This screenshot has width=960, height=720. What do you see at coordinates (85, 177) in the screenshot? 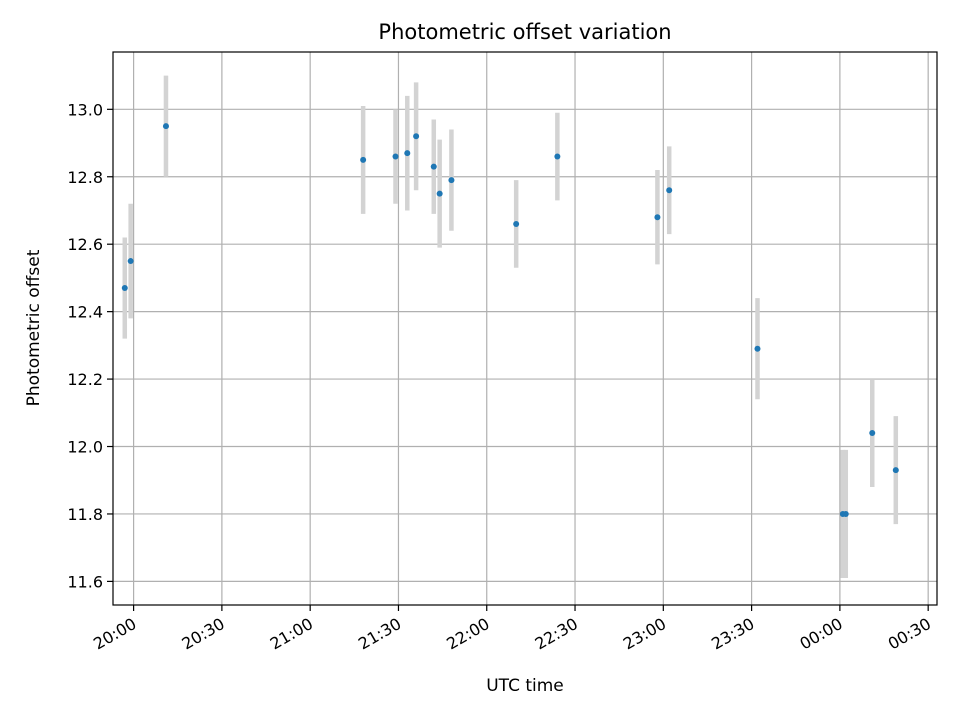
I see `y-tick-label: 12.8` at bounding box center [85, 177].